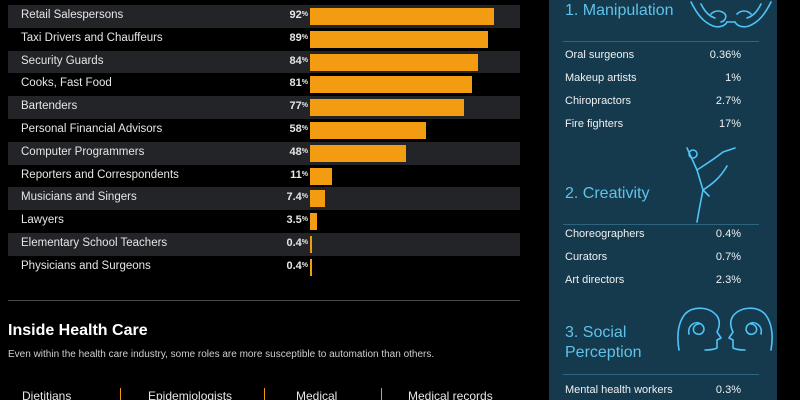 Image resolution: width=800 pixels, height=400 pixels. I want to click on heads-icon, so click(725, 329).